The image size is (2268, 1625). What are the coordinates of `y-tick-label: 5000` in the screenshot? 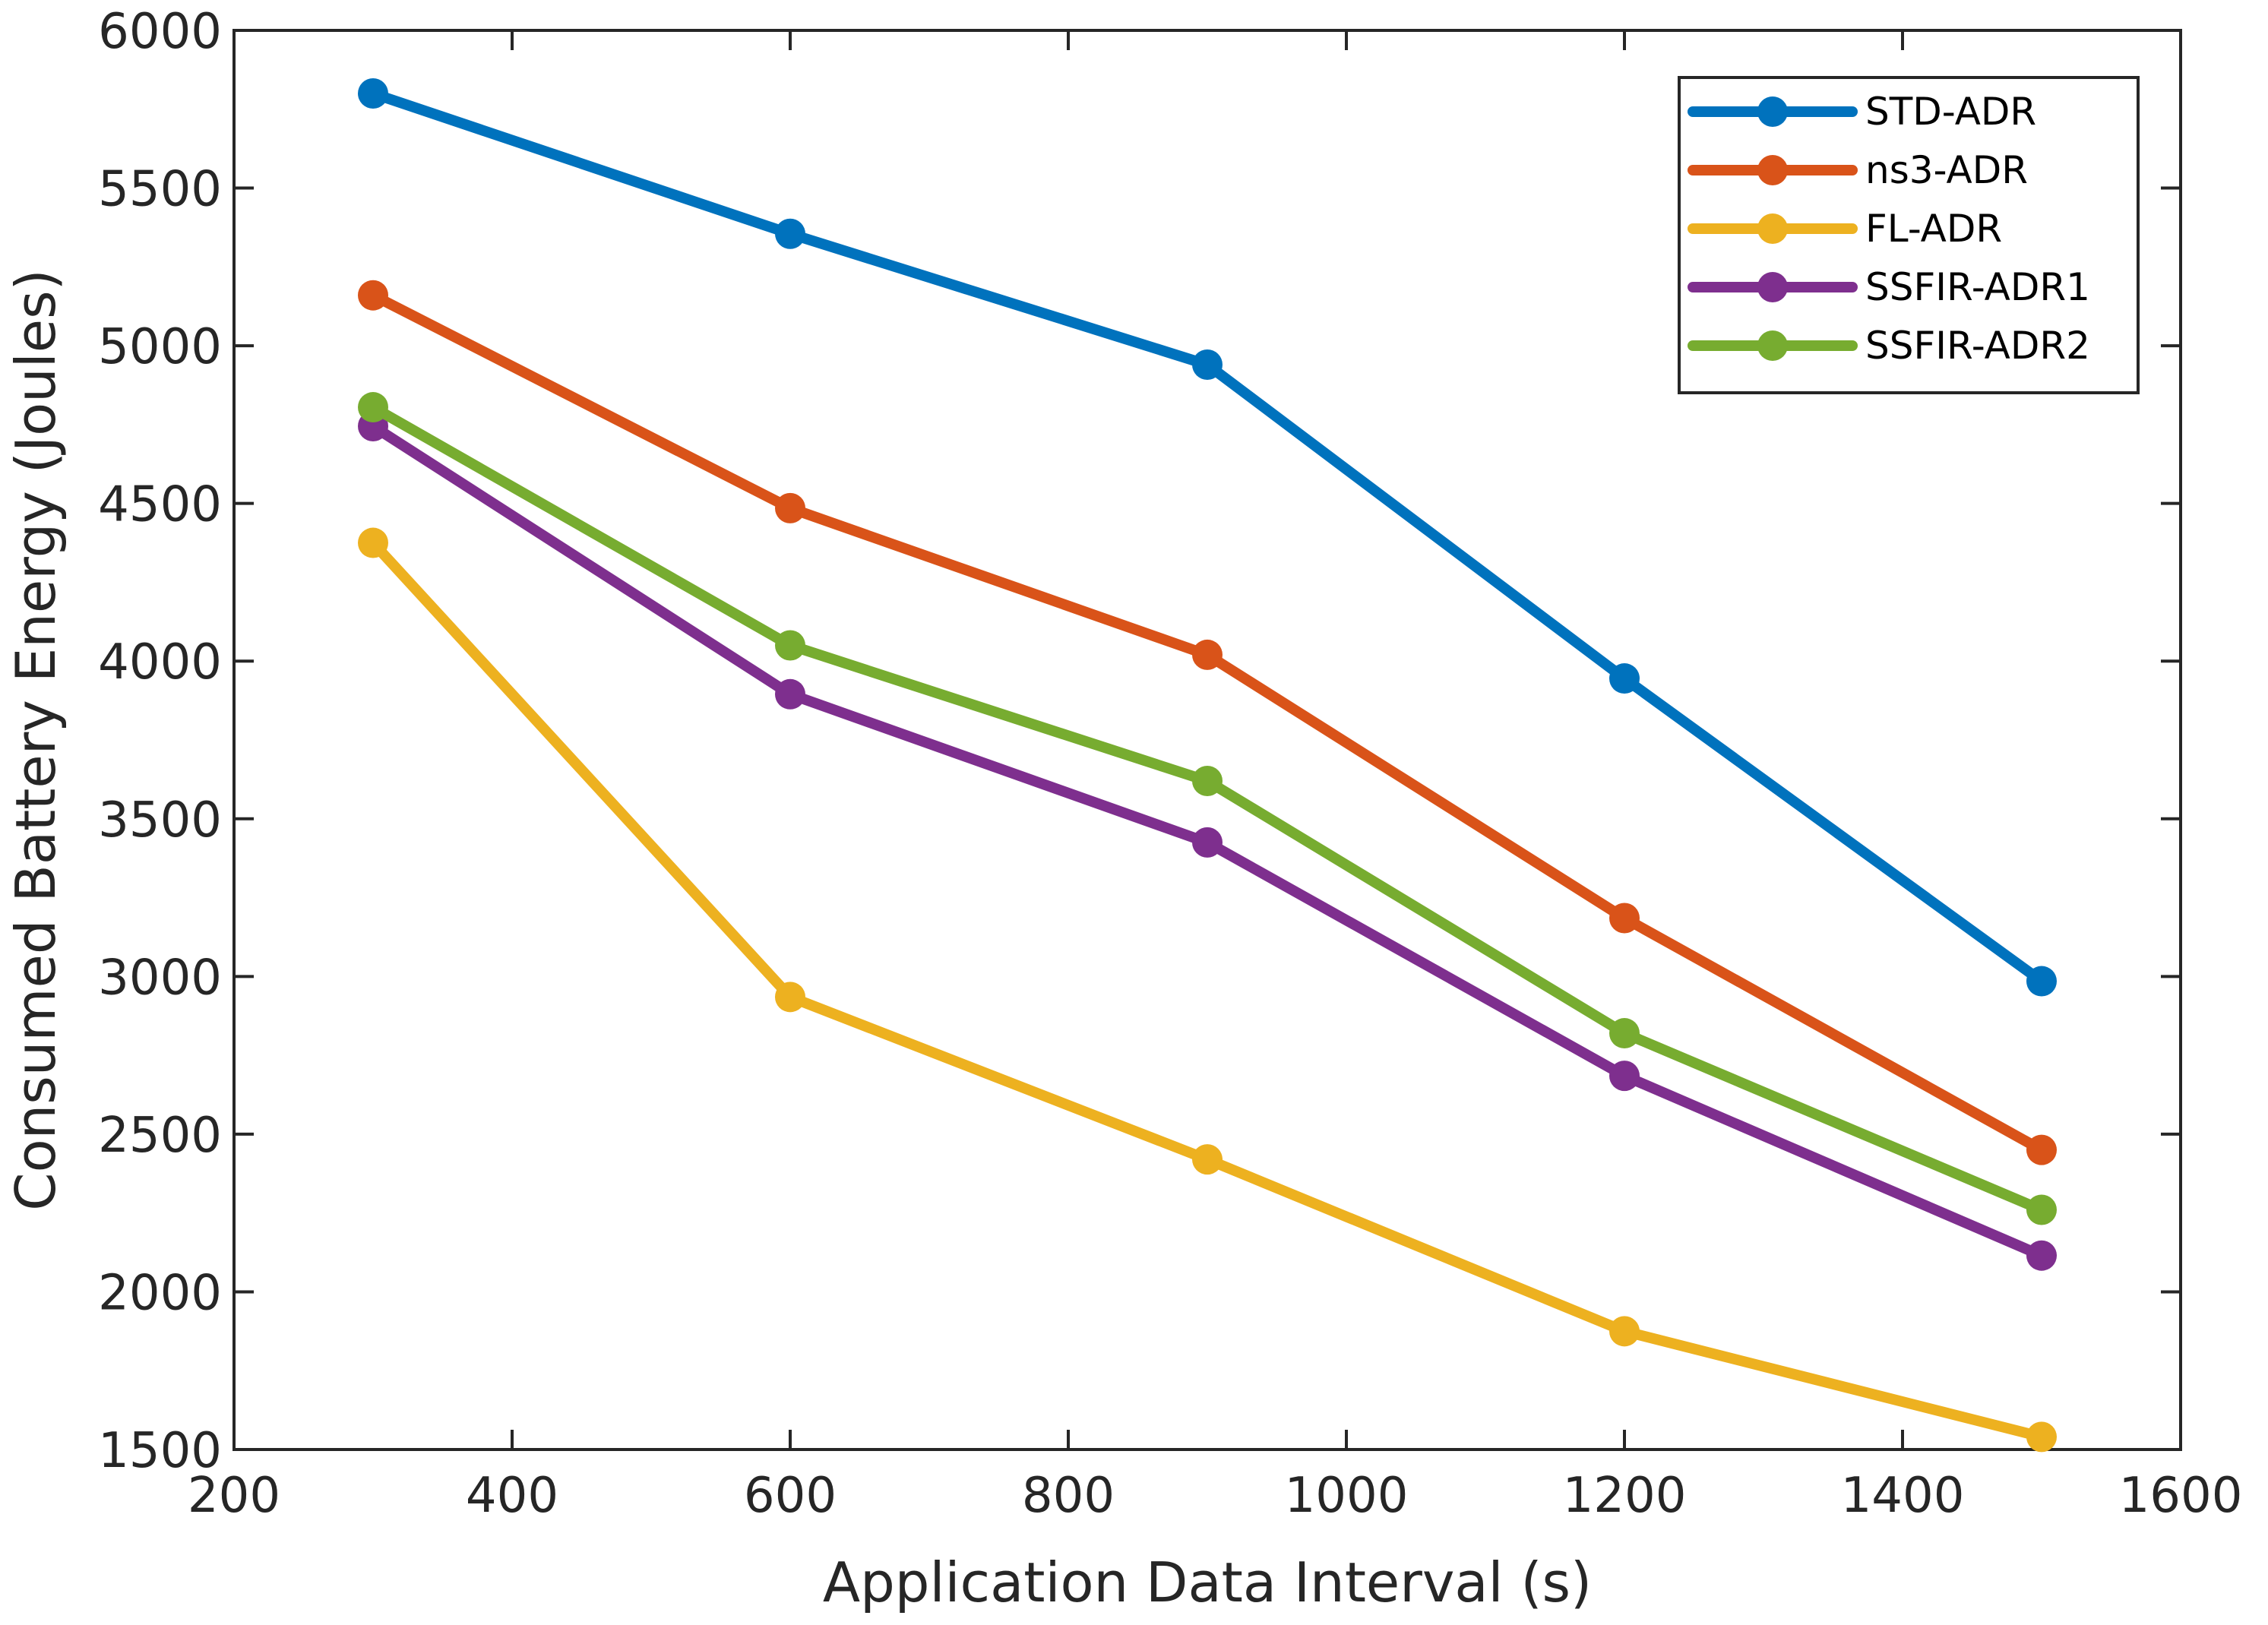 It's located at (160, 347).